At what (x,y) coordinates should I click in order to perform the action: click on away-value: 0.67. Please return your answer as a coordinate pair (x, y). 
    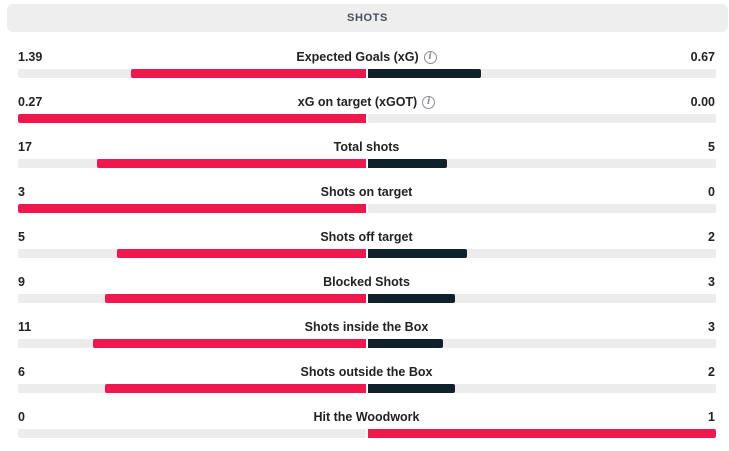
    Looking at the image, I should click on (702, 57).